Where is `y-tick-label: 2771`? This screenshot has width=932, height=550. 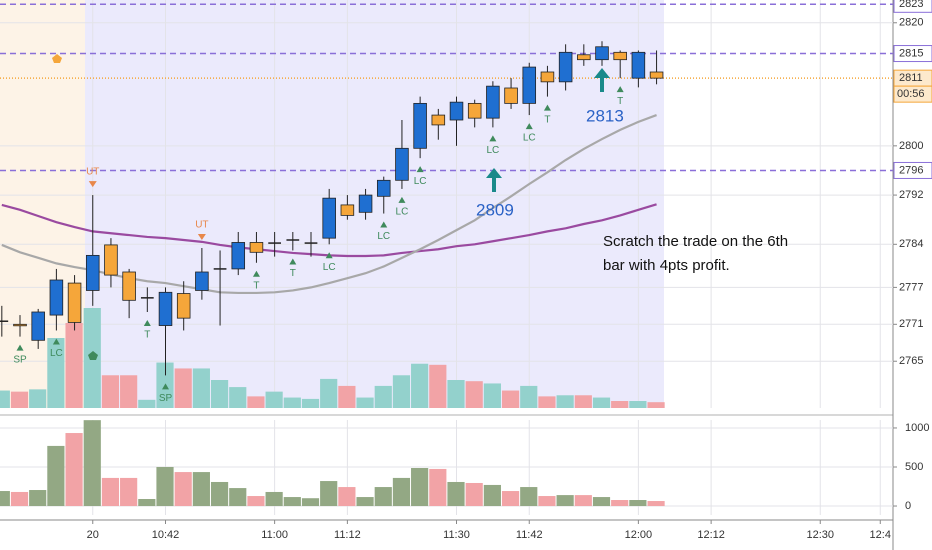
y-tick-label: 2771 is located at coordinates (911, 324).